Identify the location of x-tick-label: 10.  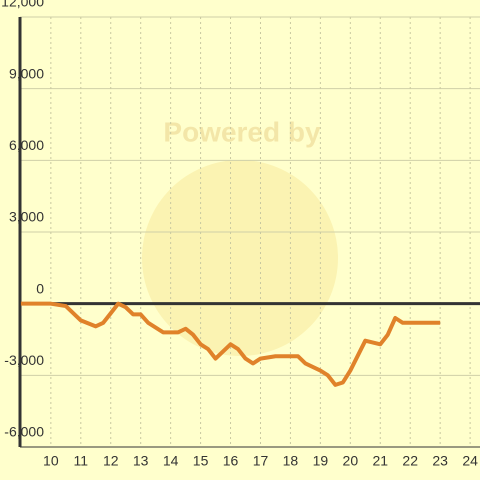
(51, 461).